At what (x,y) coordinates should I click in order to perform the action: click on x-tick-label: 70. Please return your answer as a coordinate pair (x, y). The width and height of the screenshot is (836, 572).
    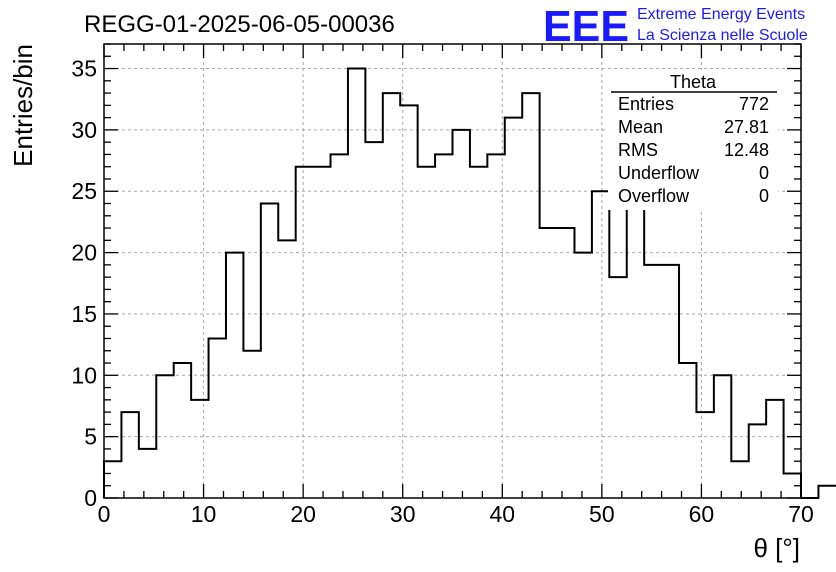
    Looking at the image, I should click on (801, 514).